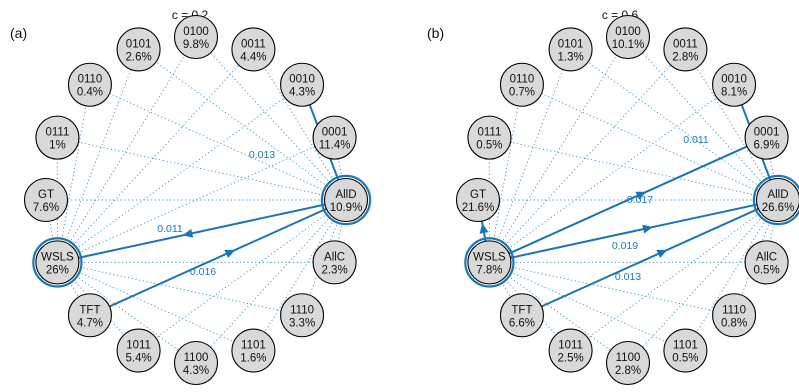  I want to click on strategy-name: TFT, so click(89, 310).